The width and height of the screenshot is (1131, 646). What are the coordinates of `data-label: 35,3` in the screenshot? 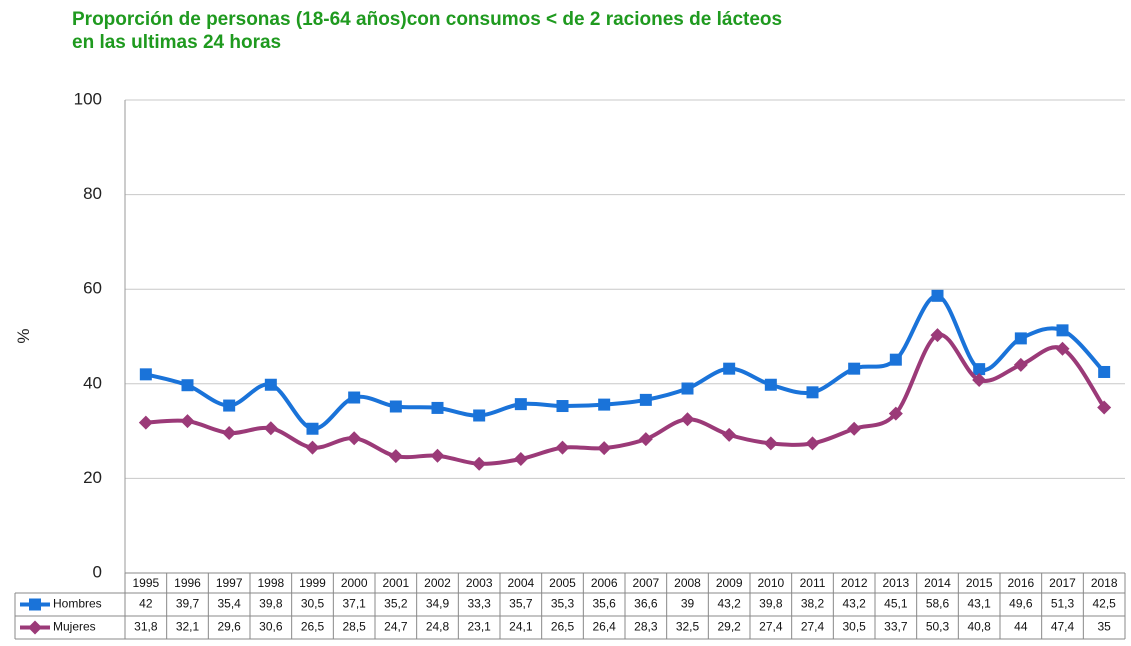 It's located at (563, 604).